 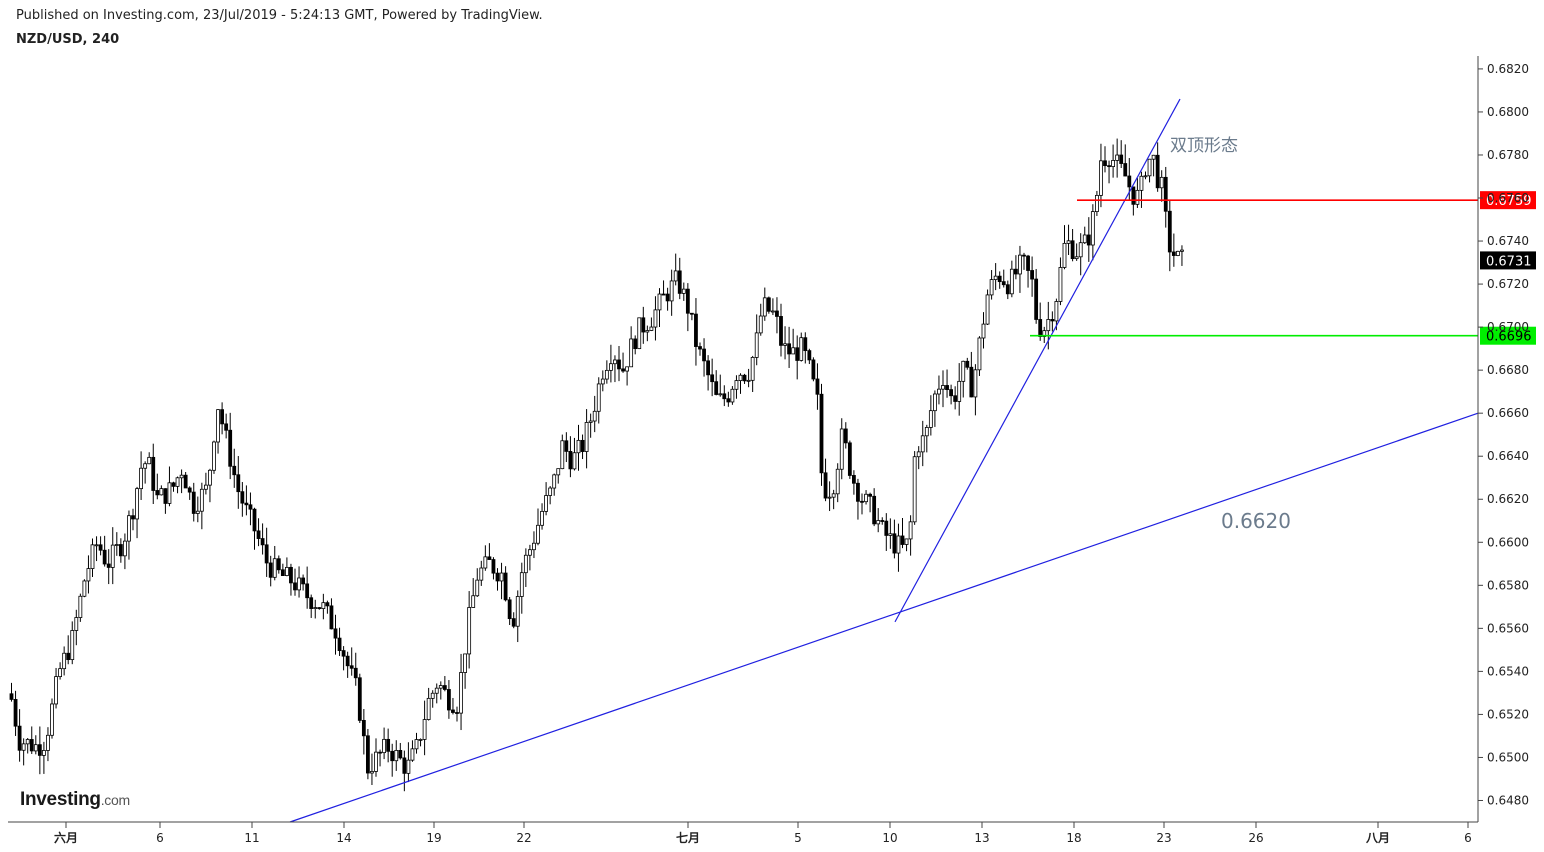 I want to click on x-tick-label: 19, so click(x=433, y=838).